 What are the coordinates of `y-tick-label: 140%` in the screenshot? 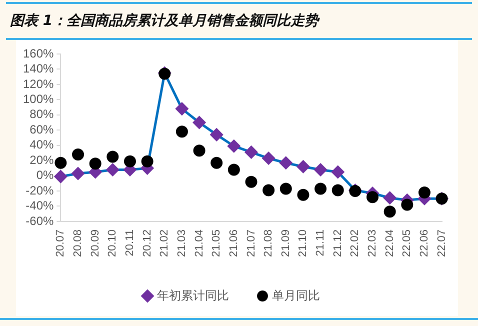 It's located at (38, 69).